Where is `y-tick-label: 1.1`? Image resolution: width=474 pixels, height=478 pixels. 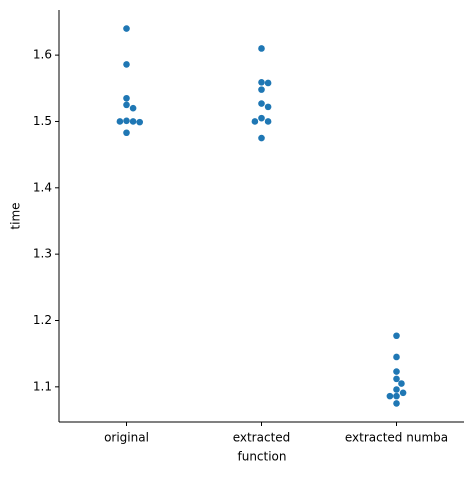
y-tick-label: 1.1 is located at coordinates (42, 386).